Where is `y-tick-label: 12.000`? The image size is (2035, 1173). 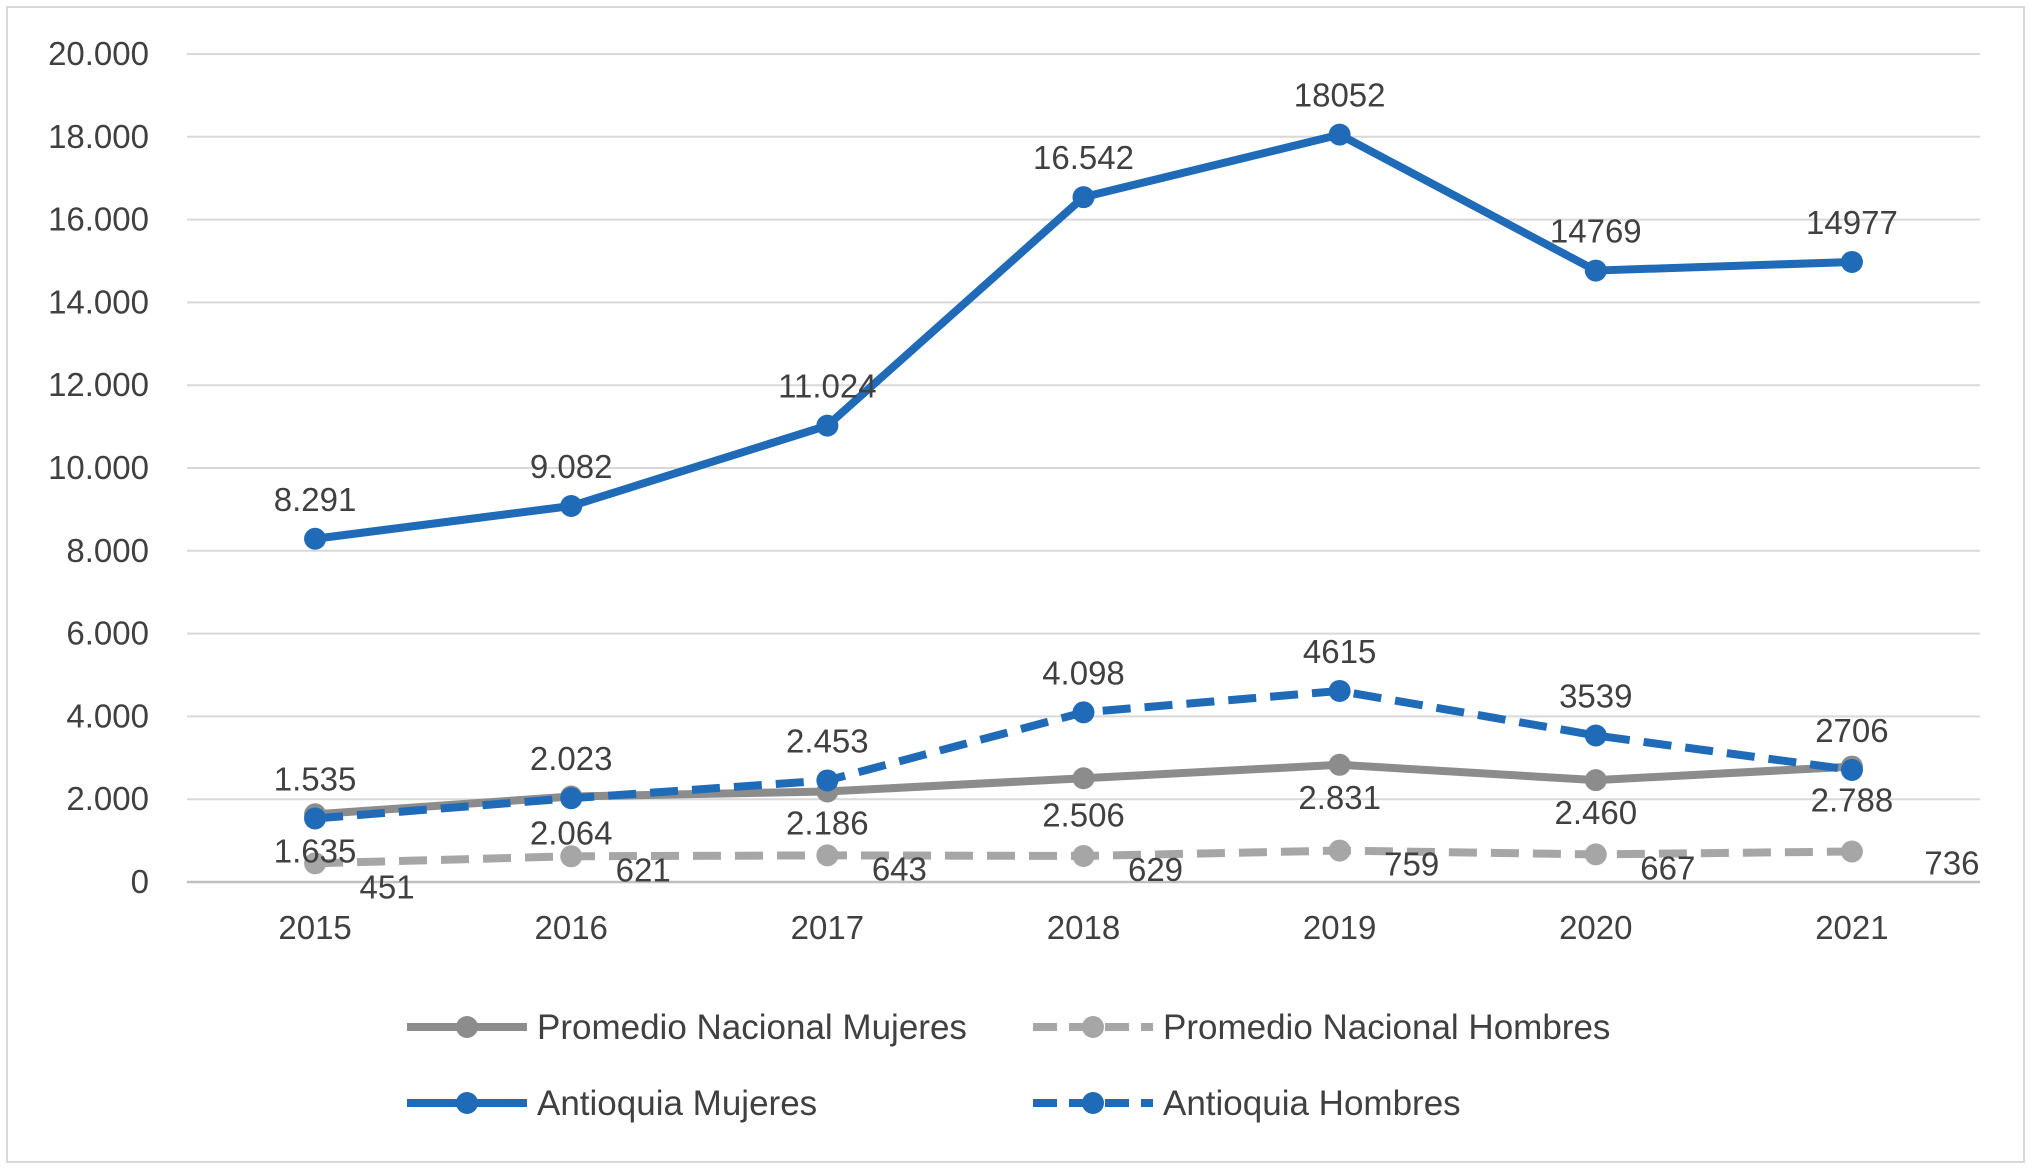
y-tick-label: 12.000 is located at coordinates (98, 384).